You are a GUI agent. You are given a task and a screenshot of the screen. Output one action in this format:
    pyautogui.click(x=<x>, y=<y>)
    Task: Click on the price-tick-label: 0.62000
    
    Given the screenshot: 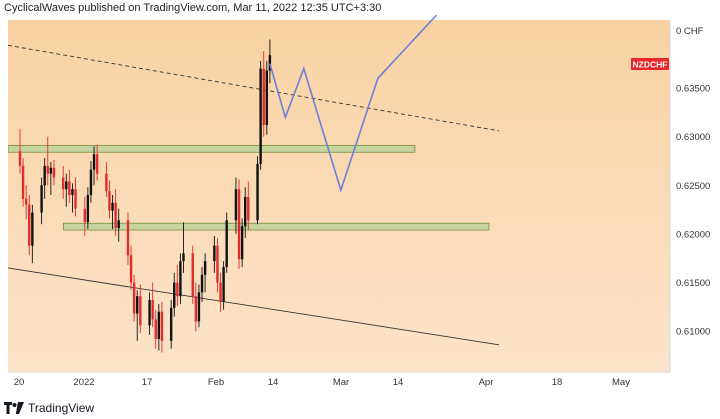 What is the action you would take?
    pyautogui.click(x=693, y=234)
    